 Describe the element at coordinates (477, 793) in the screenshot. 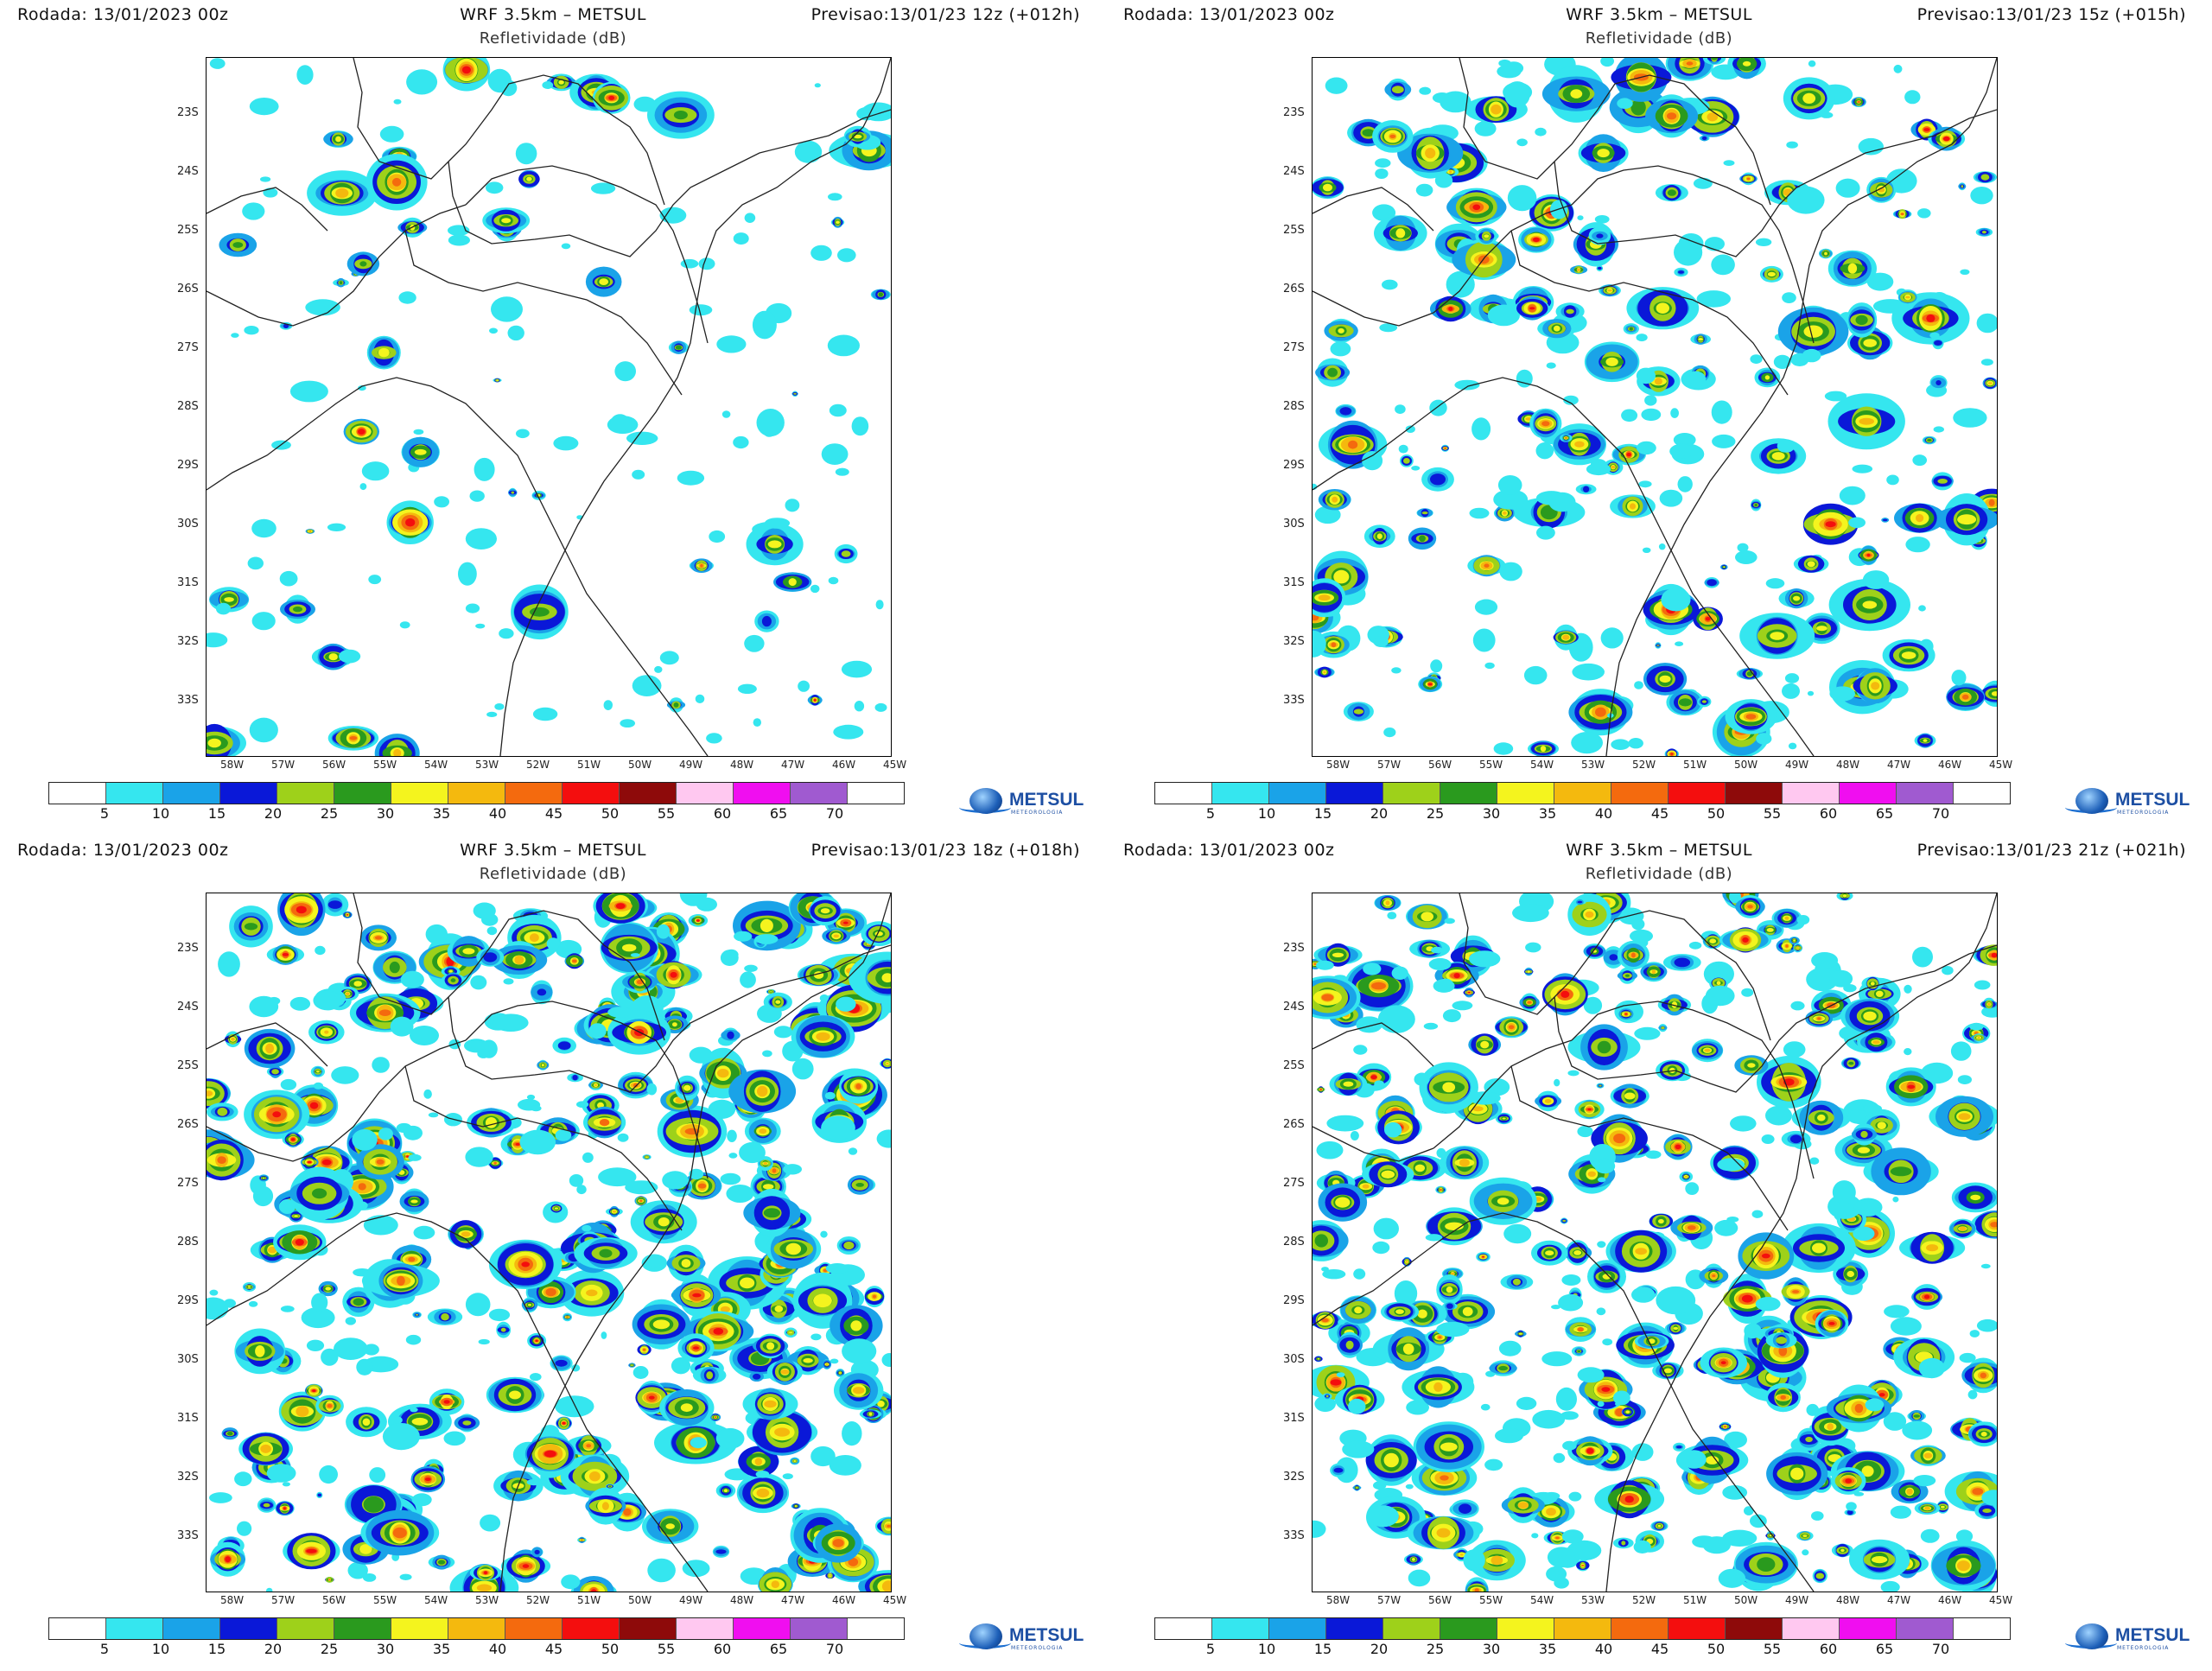

I see `colorbar` at that location.